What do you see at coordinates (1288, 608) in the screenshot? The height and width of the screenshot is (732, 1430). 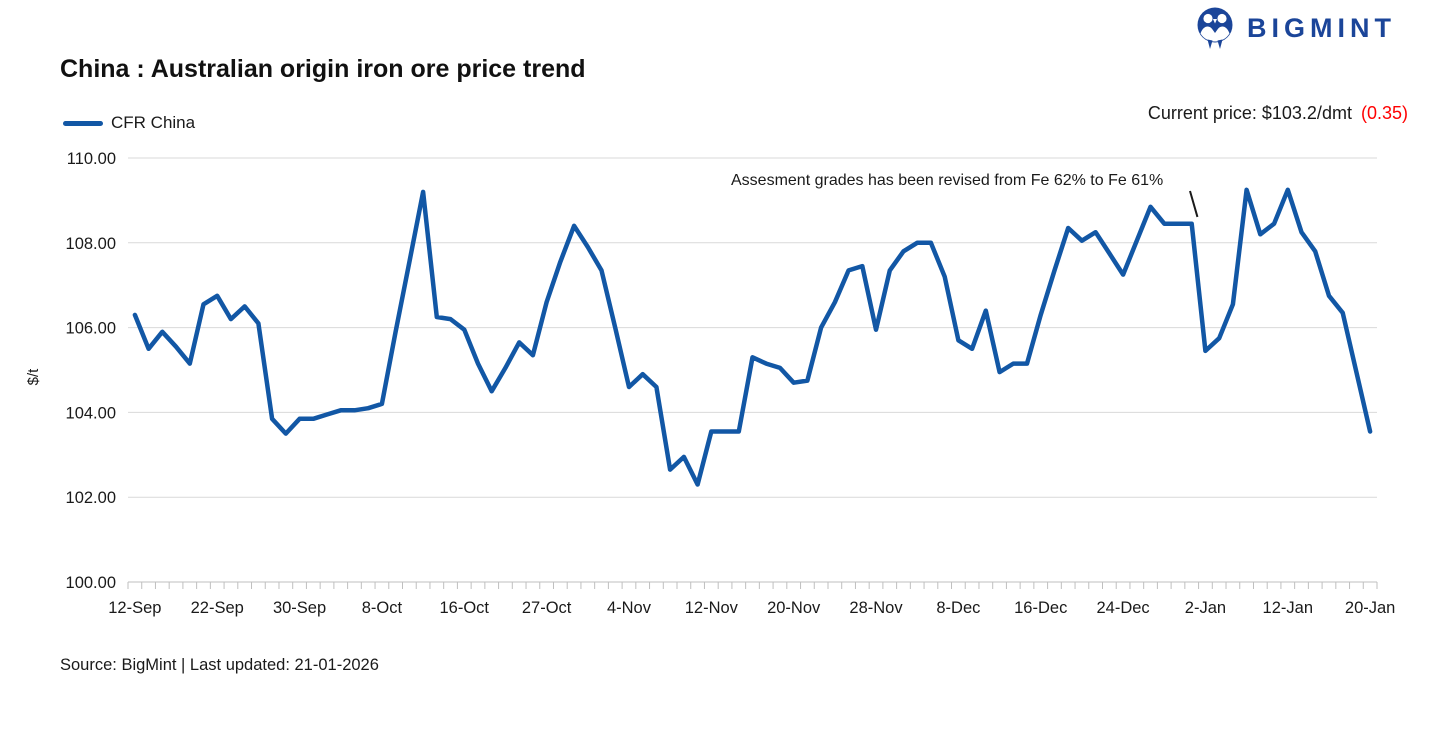 I see `x-tick-label: 12-Jan` at bounding box center [1288, 608].